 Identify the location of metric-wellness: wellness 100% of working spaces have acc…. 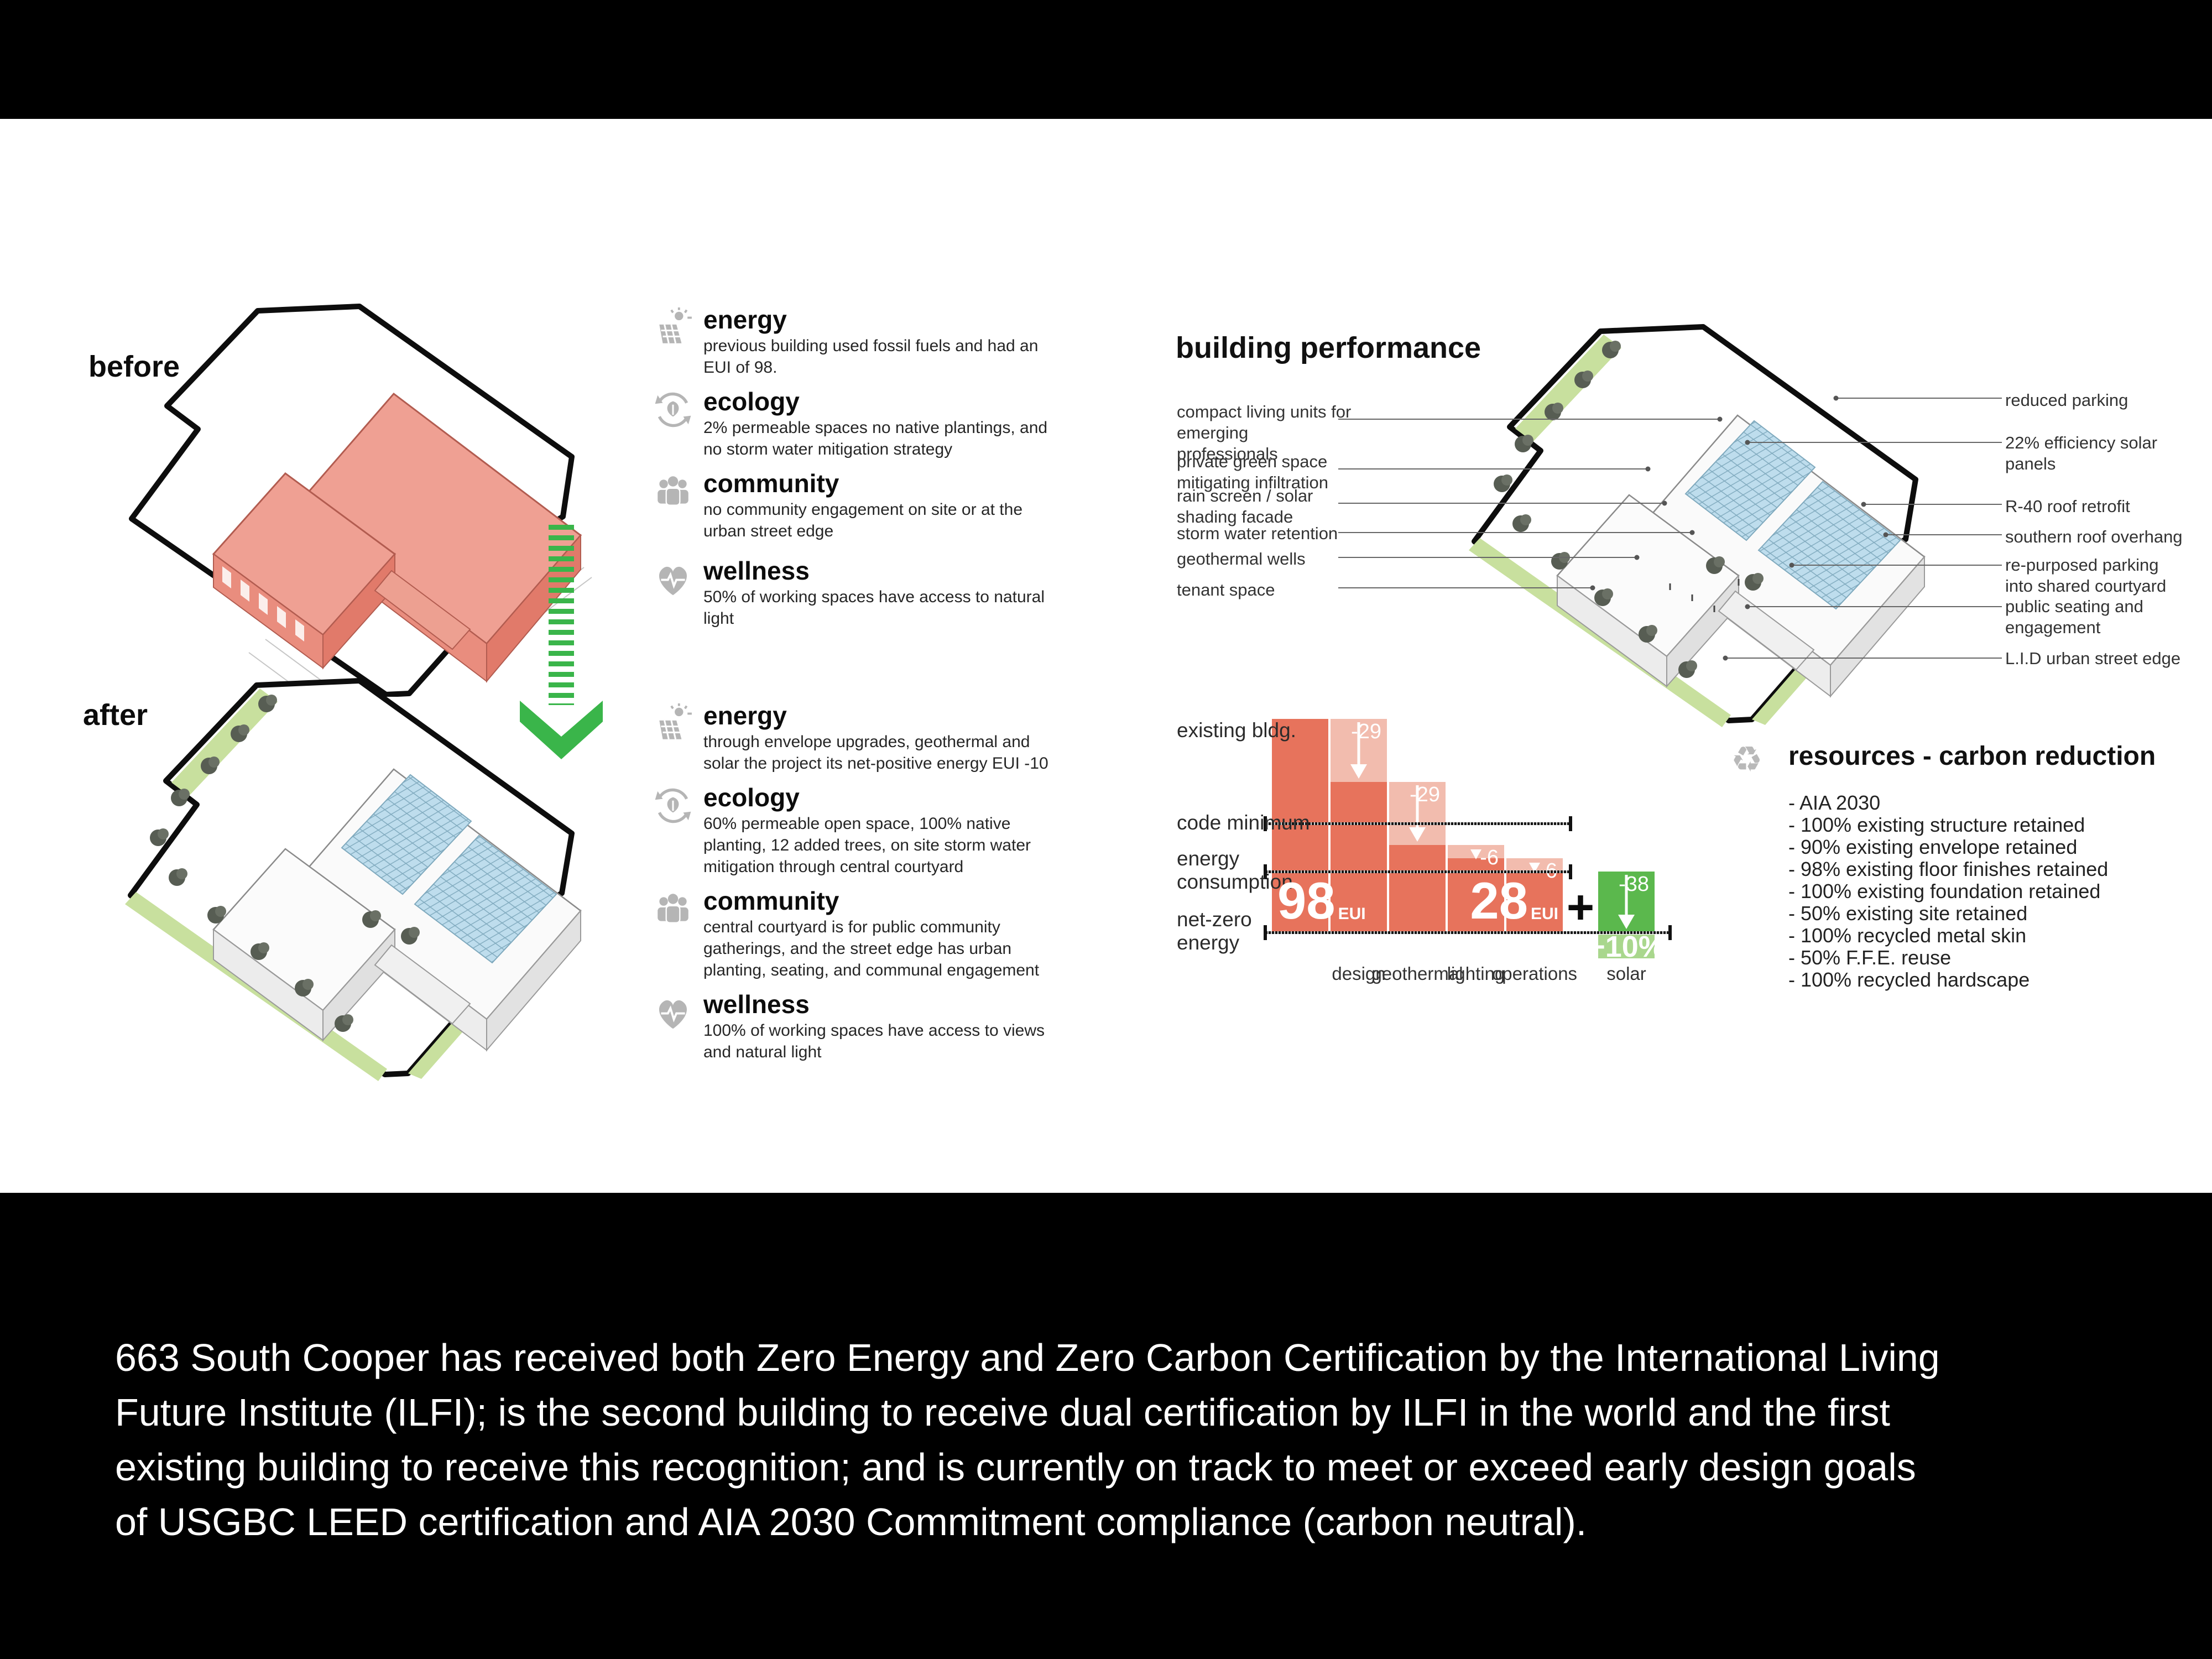
(859, 1026).